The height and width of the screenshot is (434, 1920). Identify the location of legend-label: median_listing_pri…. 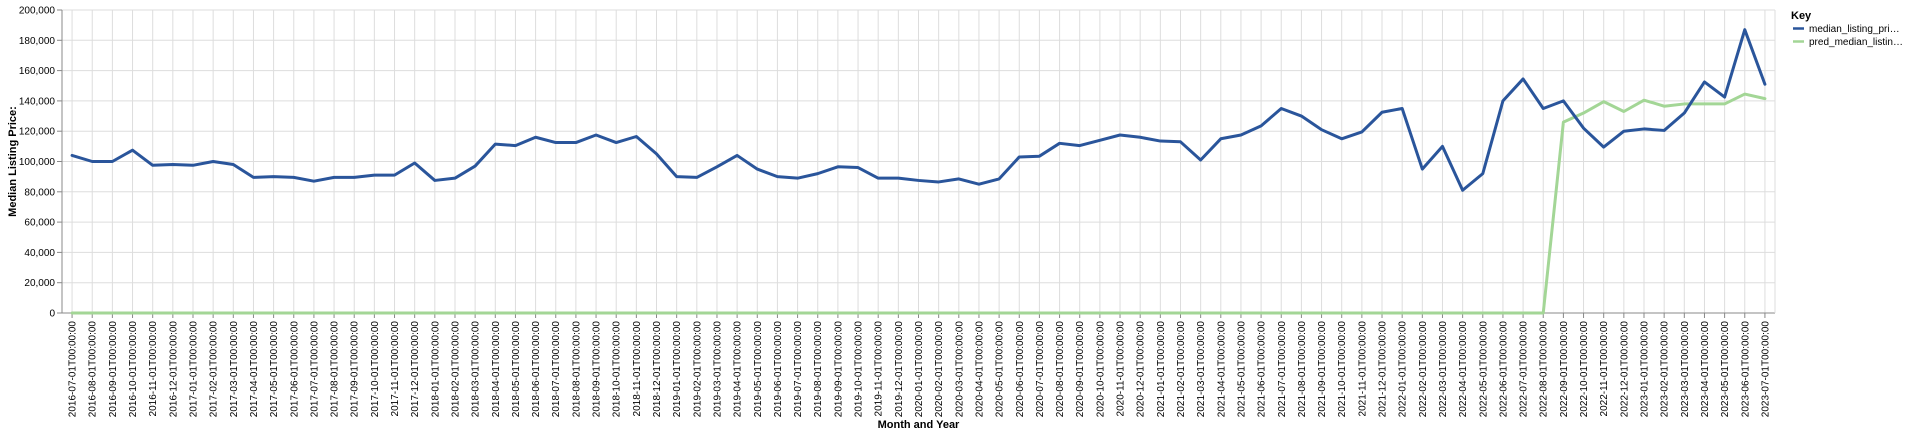
(1854, 29).